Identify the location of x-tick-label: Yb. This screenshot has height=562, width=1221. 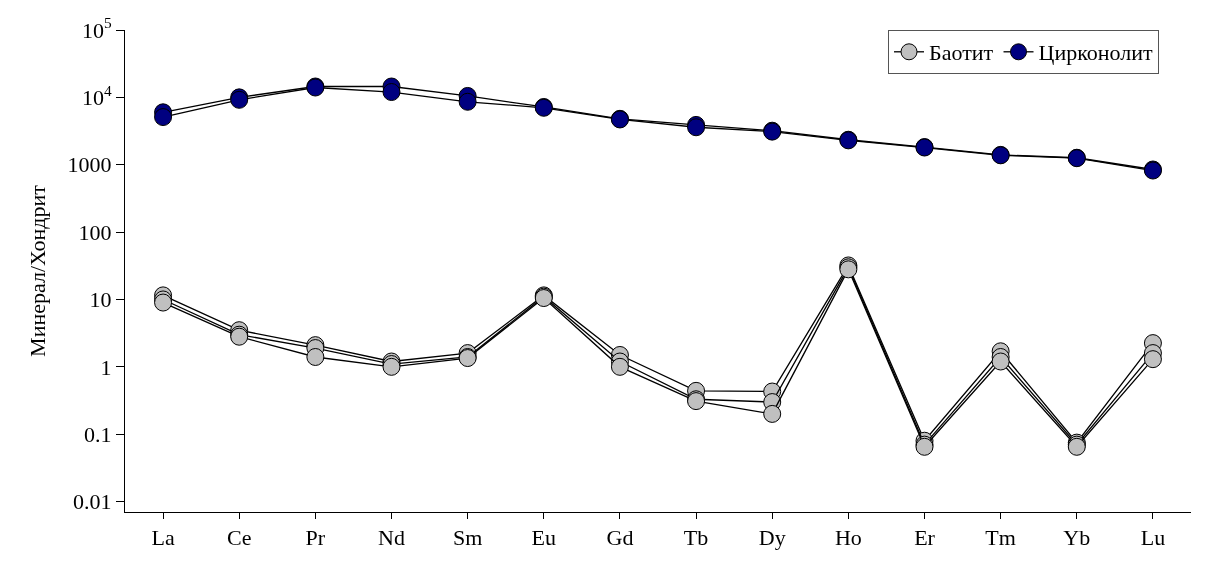
(1077, 538).